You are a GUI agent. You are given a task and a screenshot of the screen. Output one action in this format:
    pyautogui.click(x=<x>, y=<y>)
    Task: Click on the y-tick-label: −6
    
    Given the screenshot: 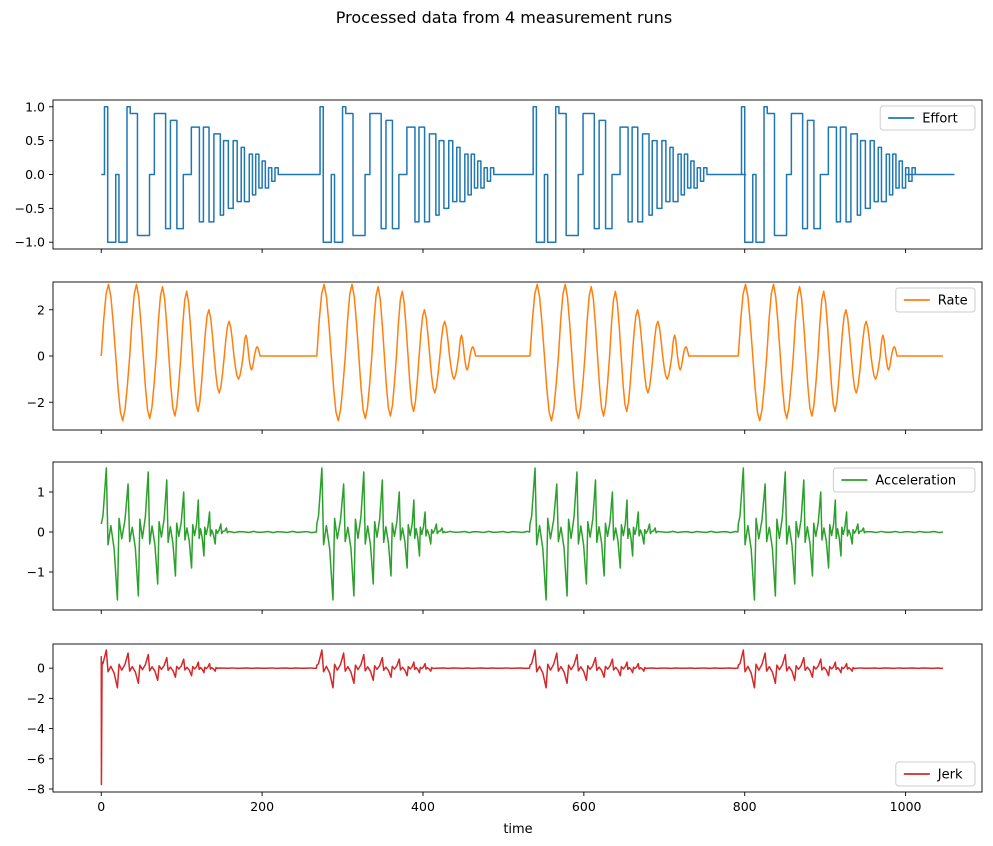 What is the action you would take?
    pyautogui.click(x=36, y=758)
    